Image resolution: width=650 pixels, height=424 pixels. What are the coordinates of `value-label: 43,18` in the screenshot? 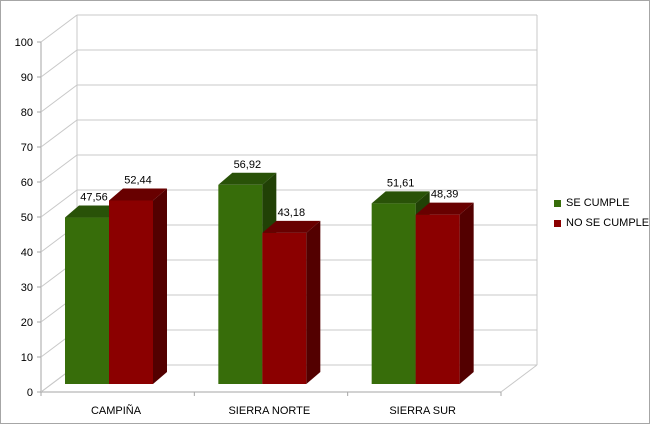 It's located at (292, 213).